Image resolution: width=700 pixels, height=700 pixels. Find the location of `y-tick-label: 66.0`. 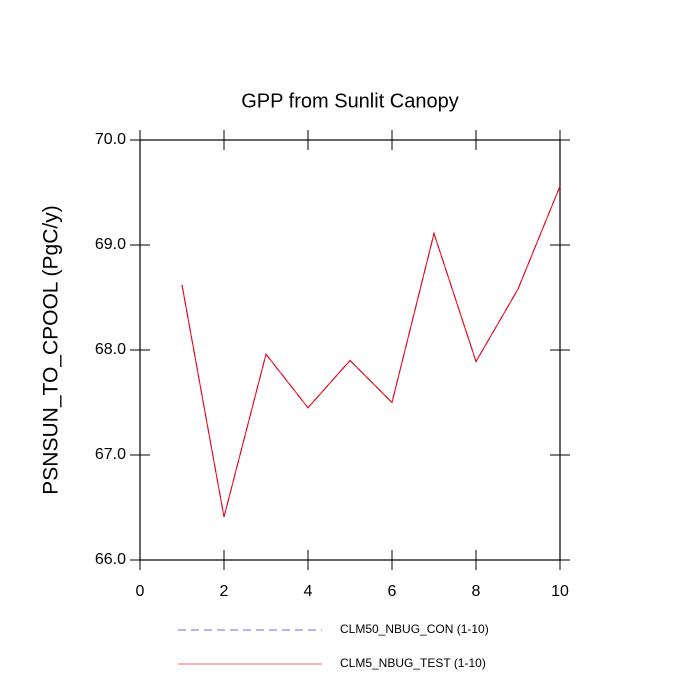

y-tick-label: 66.0 is located at coordinates (110, 559).